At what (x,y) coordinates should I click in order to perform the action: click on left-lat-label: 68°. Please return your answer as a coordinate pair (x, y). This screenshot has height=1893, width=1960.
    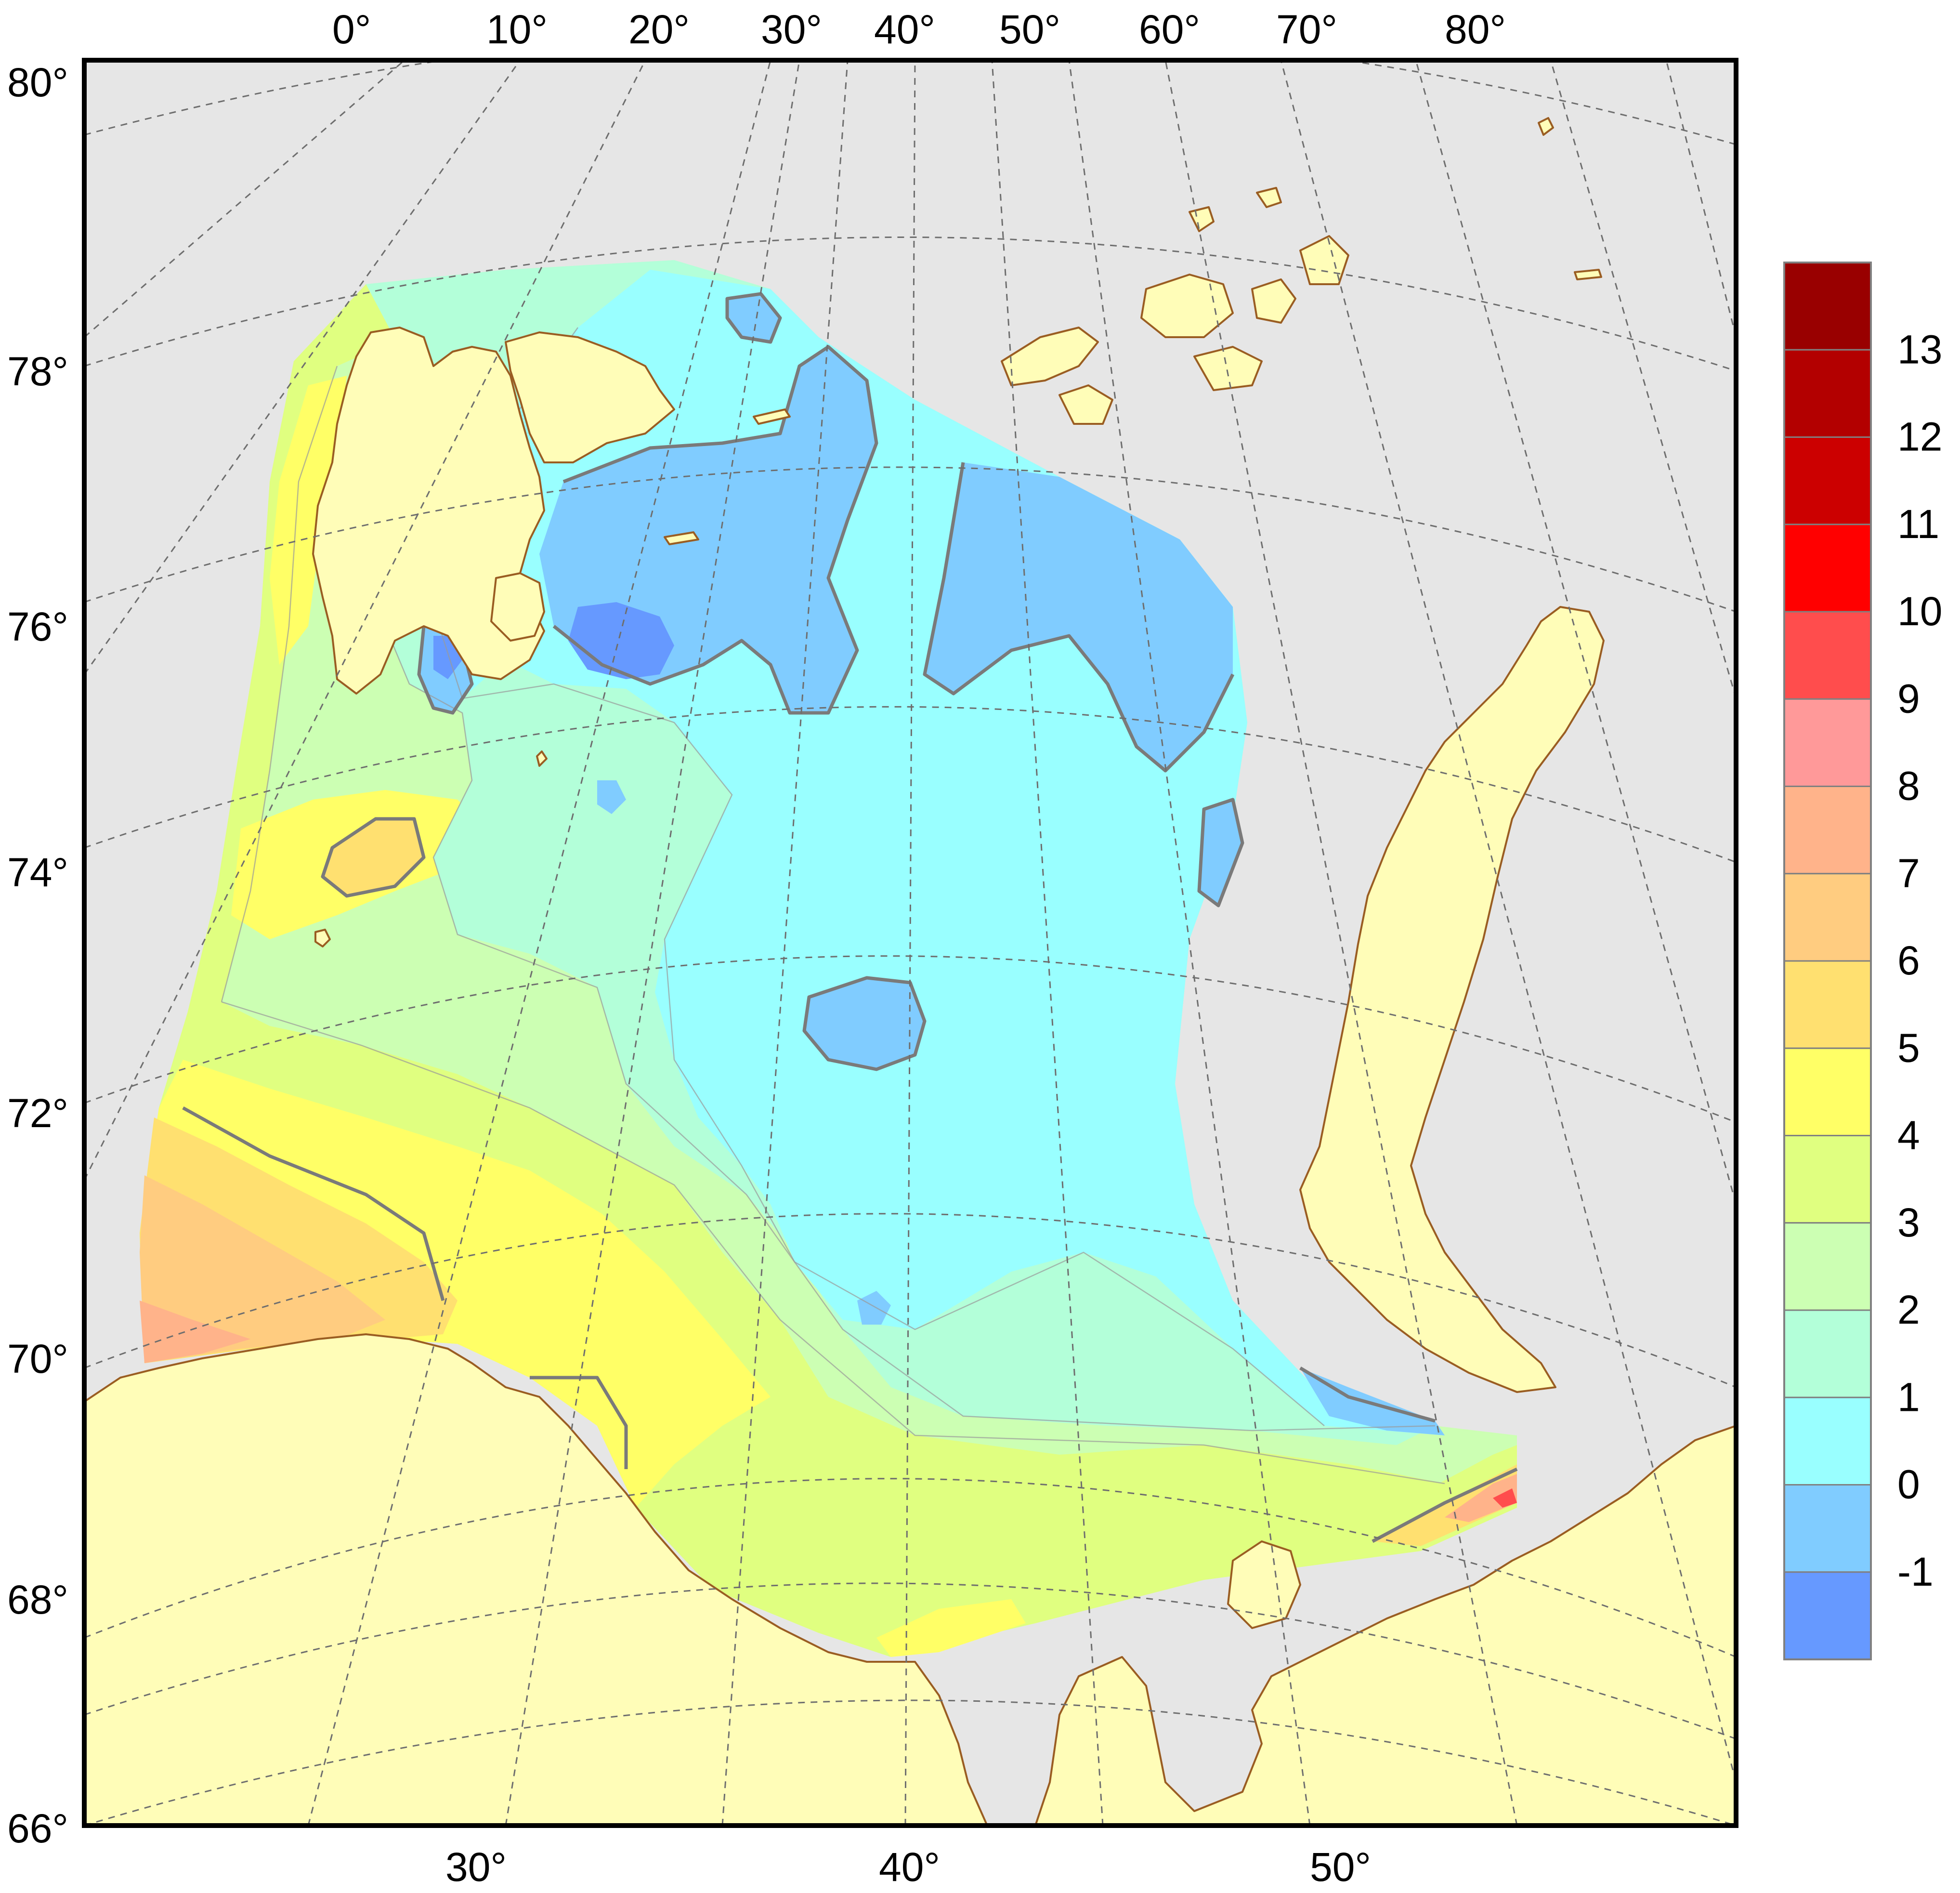
    Looking at the image, I should click on (37, 1599).